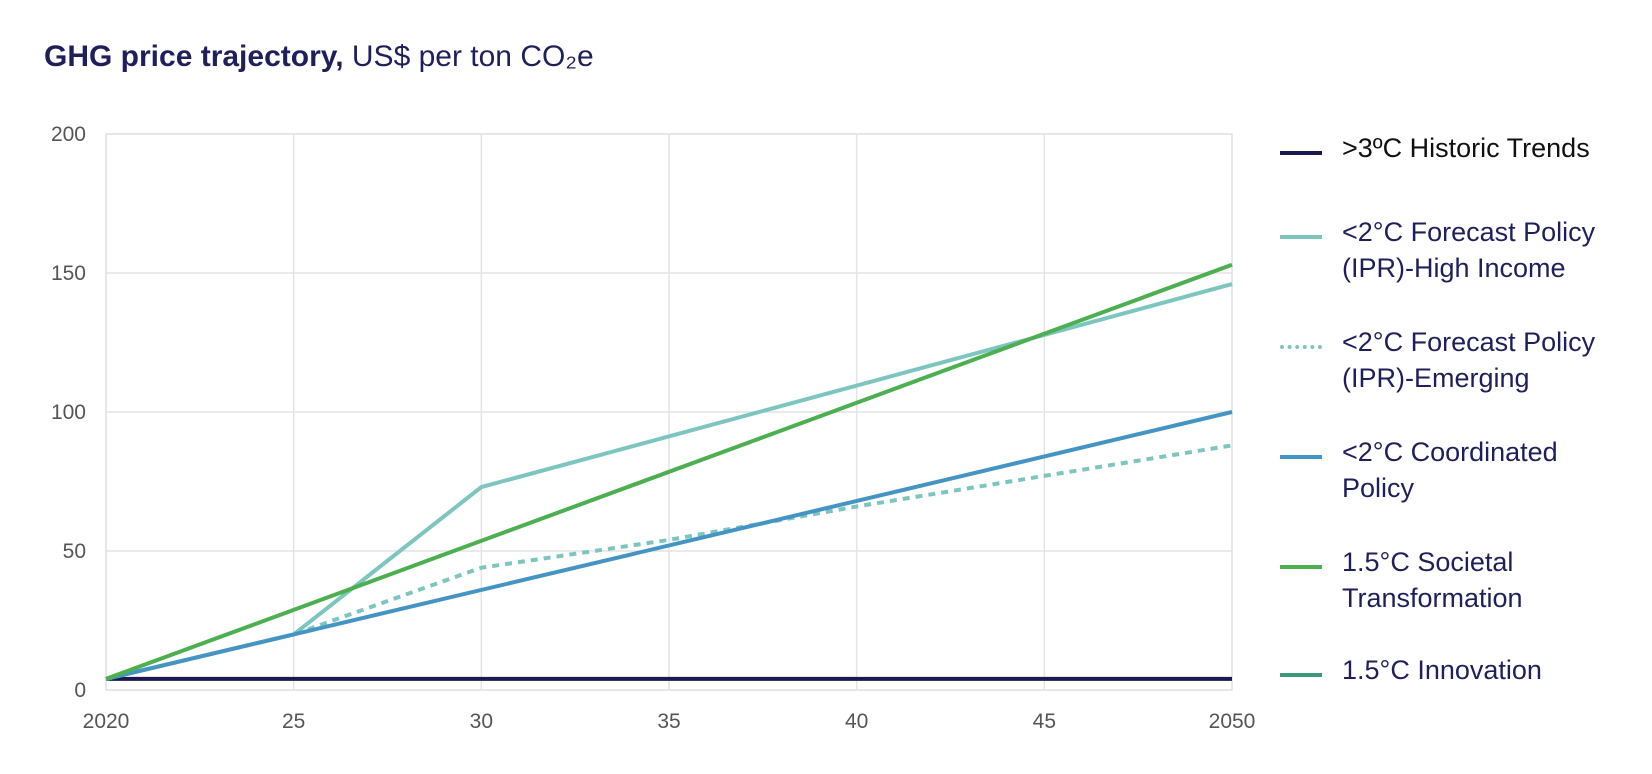 This screenshot has height=774, width=1652. I want to click on y-tick-label: 100, so click(68, 412).